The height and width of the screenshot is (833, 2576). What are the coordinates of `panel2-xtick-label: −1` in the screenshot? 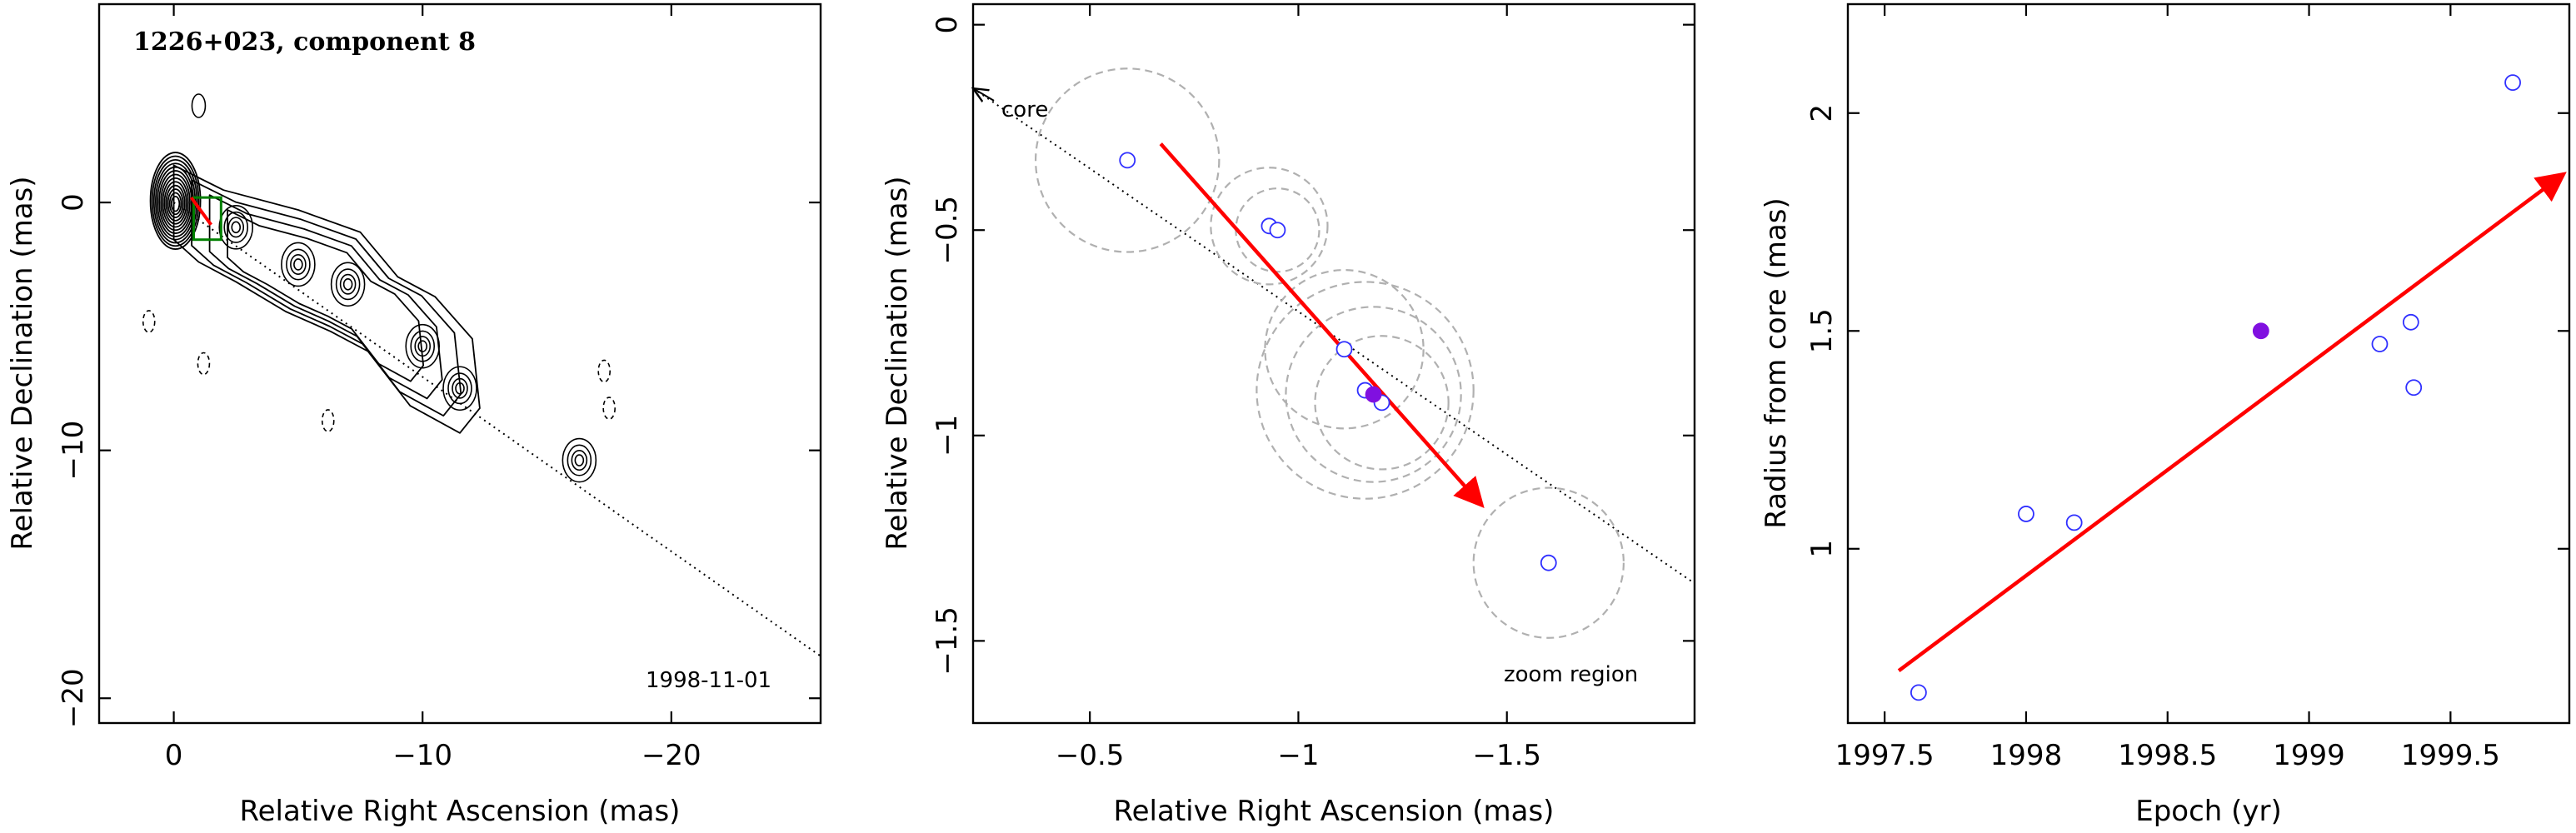 It's located at (1298, 755).